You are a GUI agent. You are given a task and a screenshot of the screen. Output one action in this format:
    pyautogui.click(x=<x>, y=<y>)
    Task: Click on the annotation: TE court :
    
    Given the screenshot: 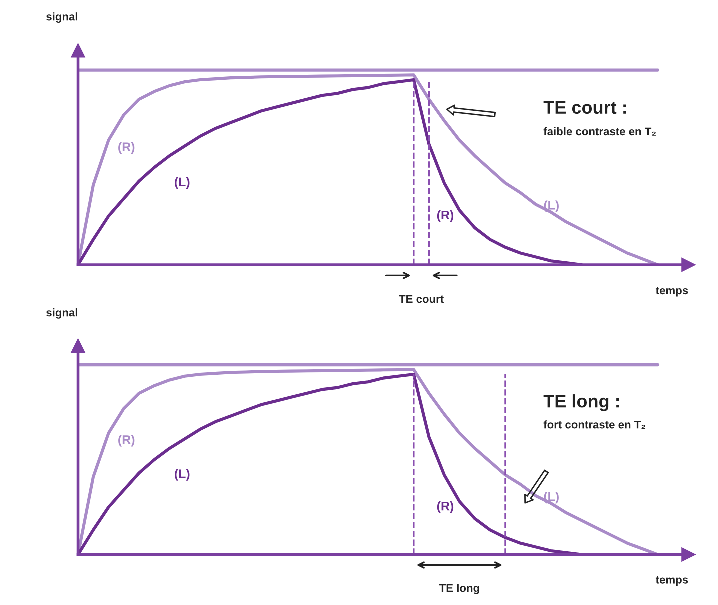 What is the action you would take?
    pyautogui.click(x=585, y=107)
    